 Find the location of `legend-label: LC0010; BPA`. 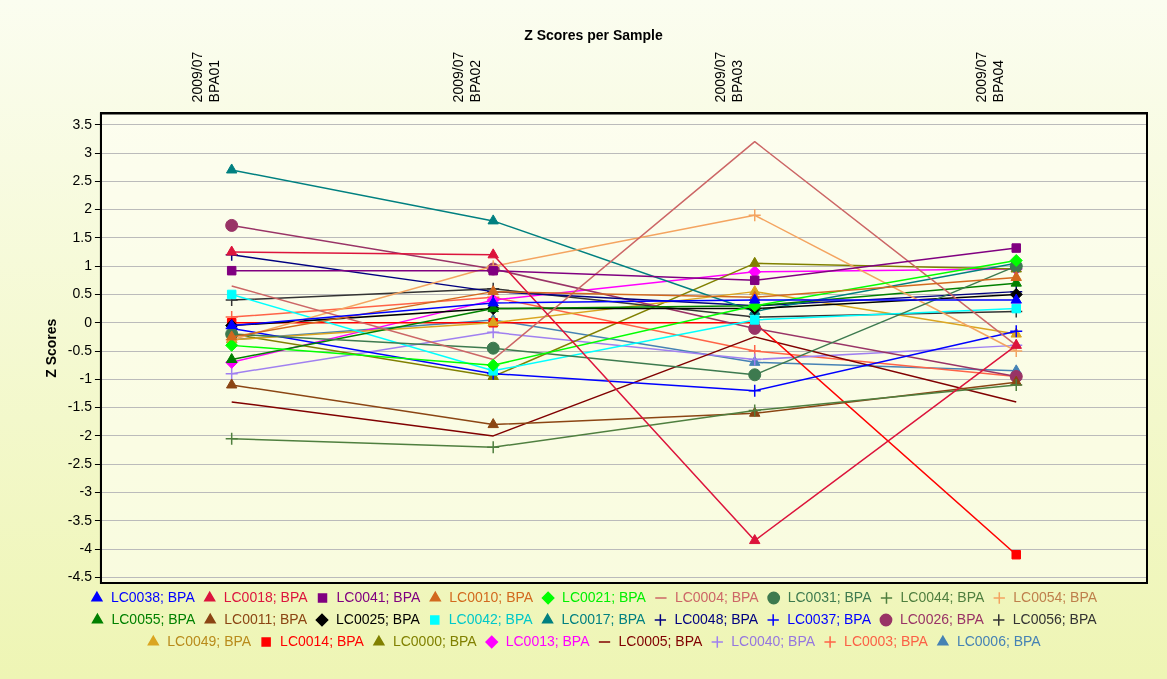

legend-label: LC0010; BPA is located at coordinates (491, 596).